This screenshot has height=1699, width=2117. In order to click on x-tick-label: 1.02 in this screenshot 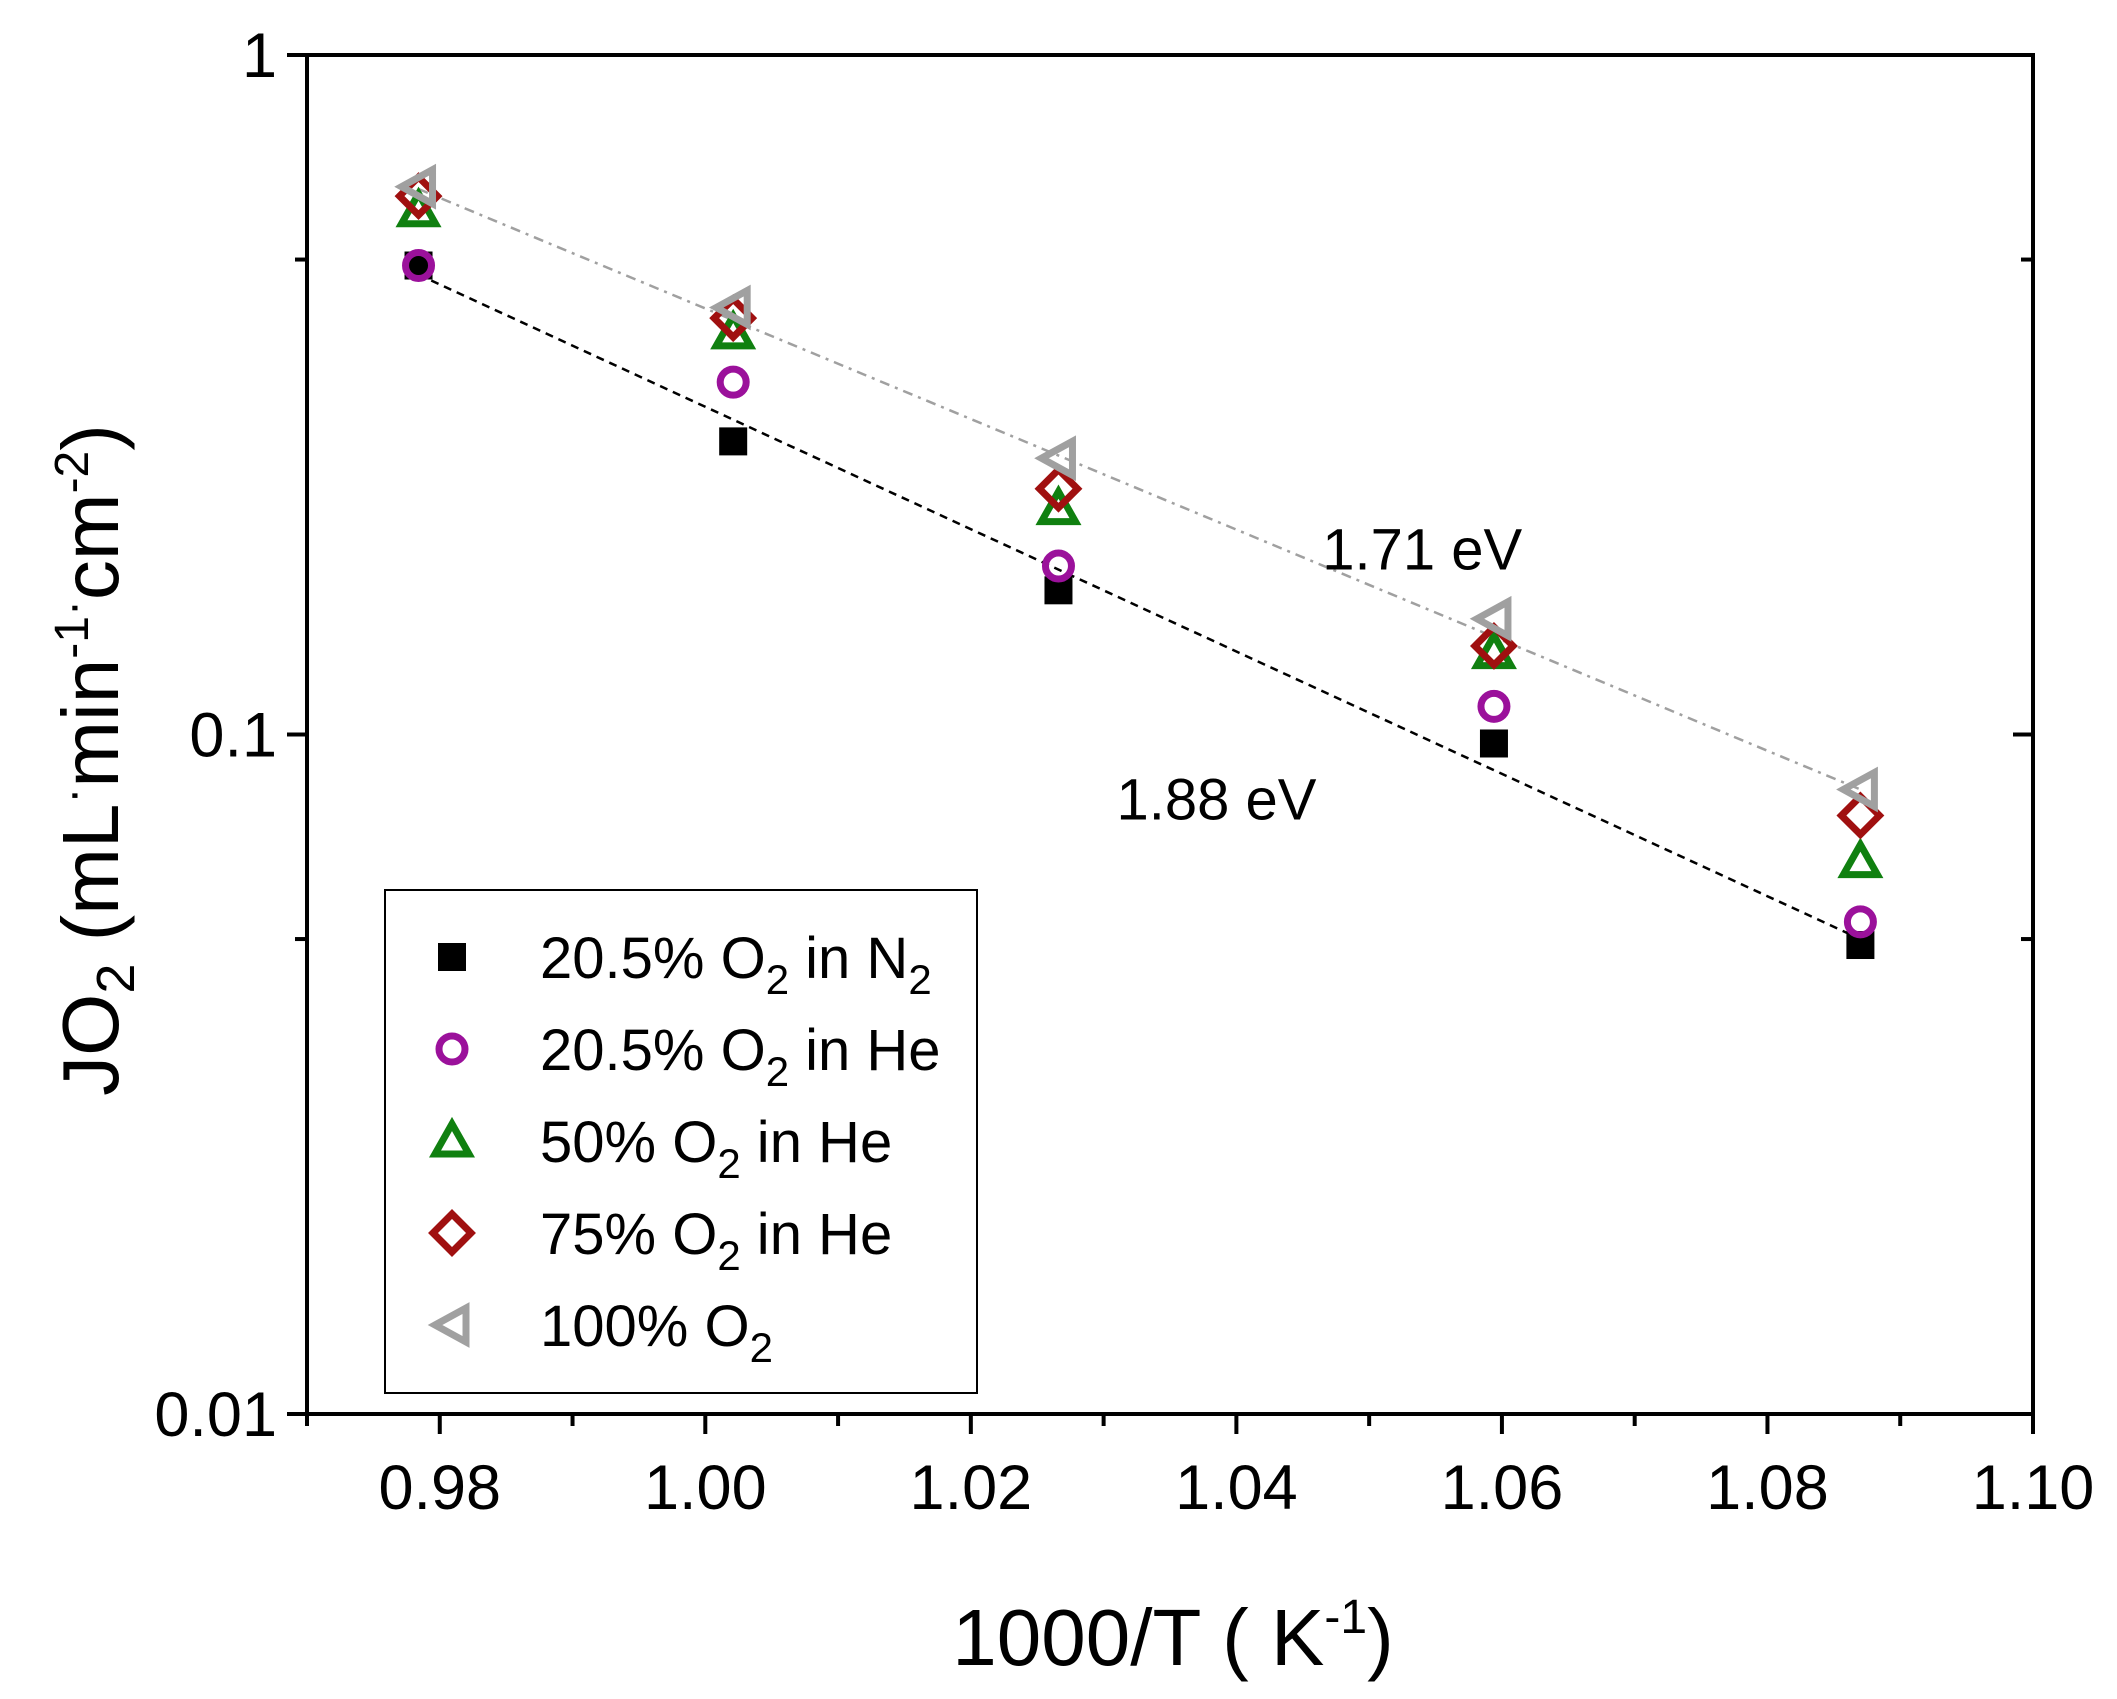, I will do `click(971, 1488)`.